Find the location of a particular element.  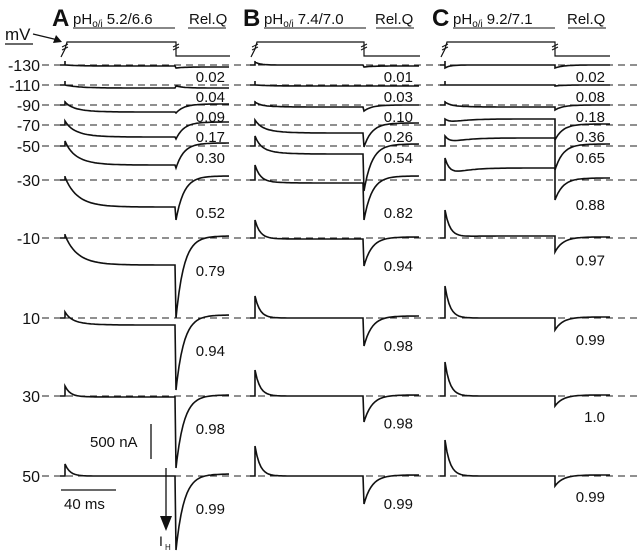

ph-condition-label: pHo/i 5.2/6.6 is located at coordinates (113, 20).